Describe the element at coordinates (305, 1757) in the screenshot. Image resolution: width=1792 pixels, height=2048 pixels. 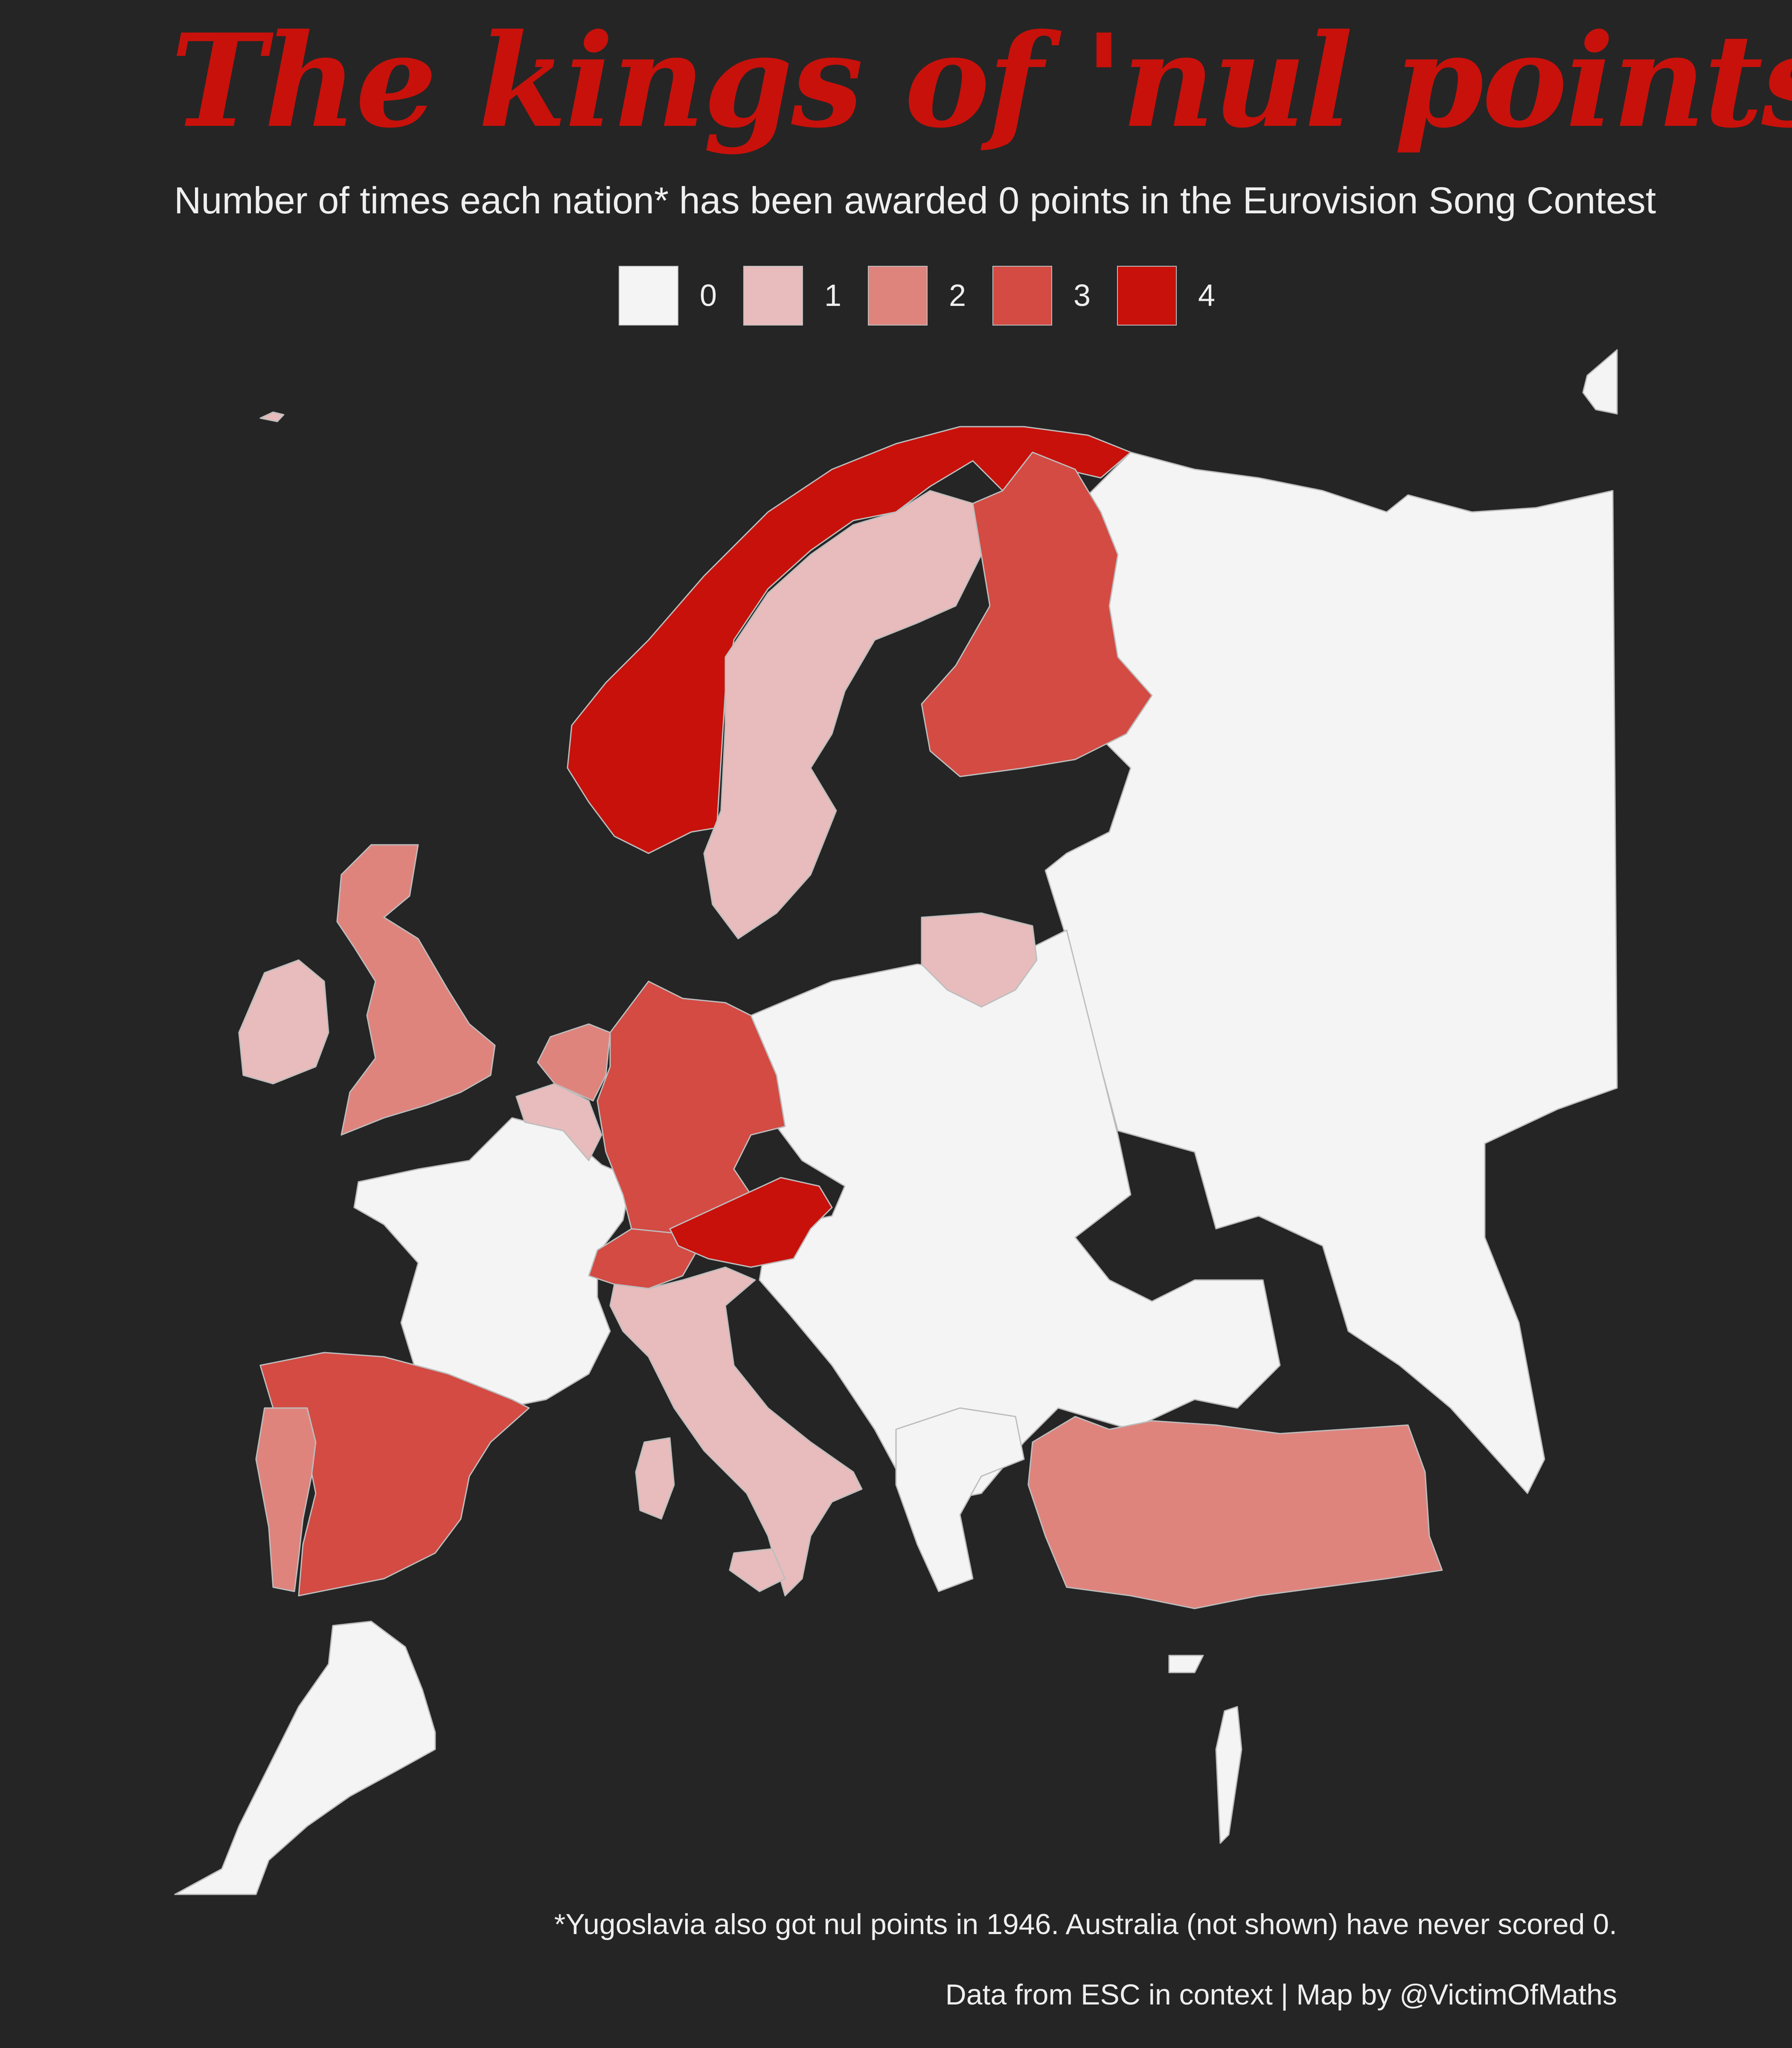
I see `landmass-morocco` at that location.